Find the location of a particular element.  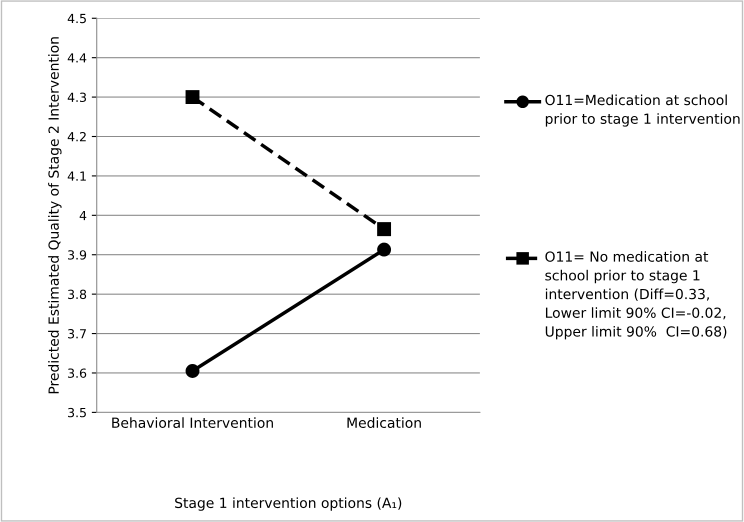

y-tick-label: 4.5 is located at coordinates (77, 19).